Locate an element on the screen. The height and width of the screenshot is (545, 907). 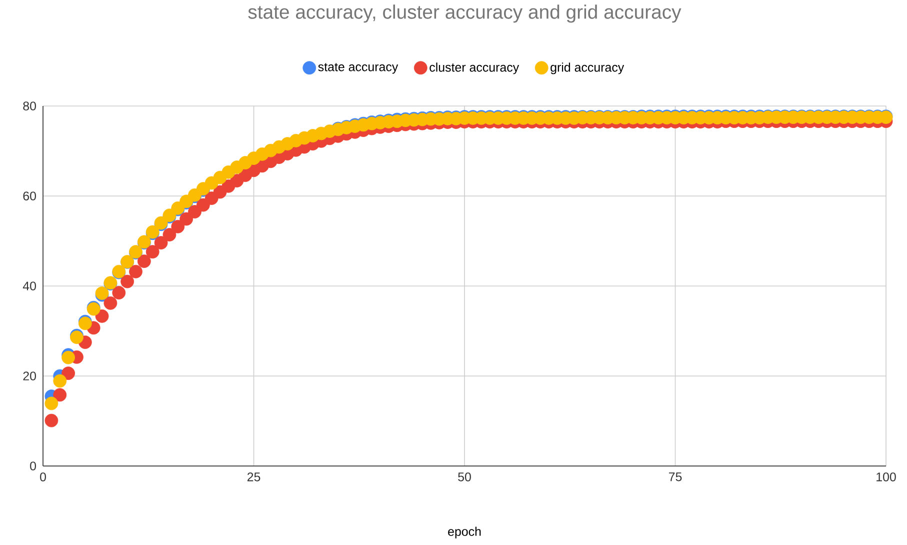
y-tick-label: 40 is located at coordinates (29, 286).